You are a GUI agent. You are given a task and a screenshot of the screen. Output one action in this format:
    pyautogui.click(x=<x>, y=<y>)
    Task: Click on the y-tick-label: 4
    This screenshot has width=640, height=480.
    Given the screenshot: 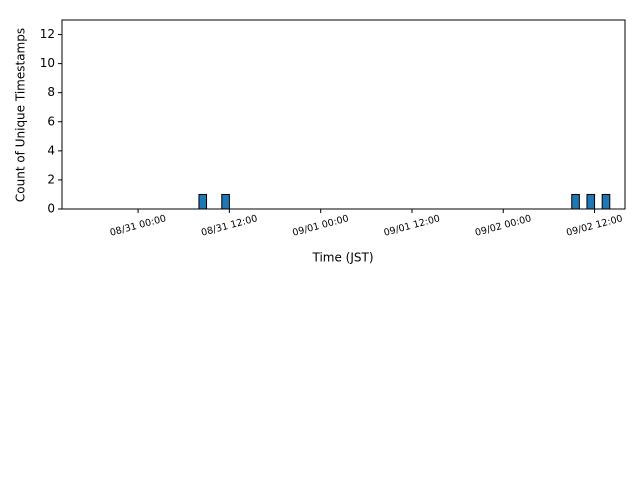 What is the action you would take?
    pyautogui.click(x=51, y=150)
    